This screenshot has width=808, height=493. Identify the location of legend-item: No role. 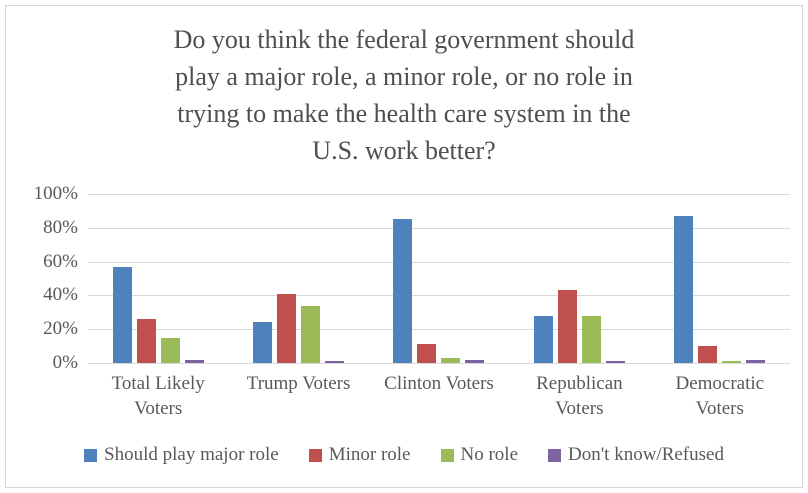
(479, 455).